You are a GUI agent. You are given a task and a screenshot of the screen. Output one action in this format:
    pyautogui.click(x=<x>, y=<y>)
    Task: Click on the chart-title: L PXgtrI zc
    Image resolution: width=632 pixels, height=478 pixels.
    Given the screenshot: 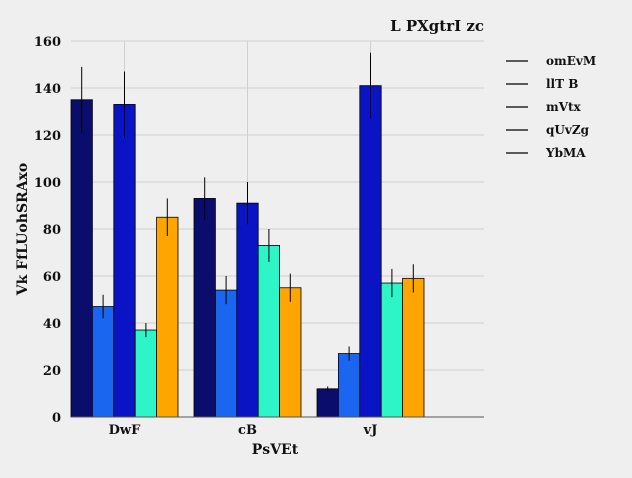 What is the action you would take?
    pyautogui.click(x=437, y=26)
    